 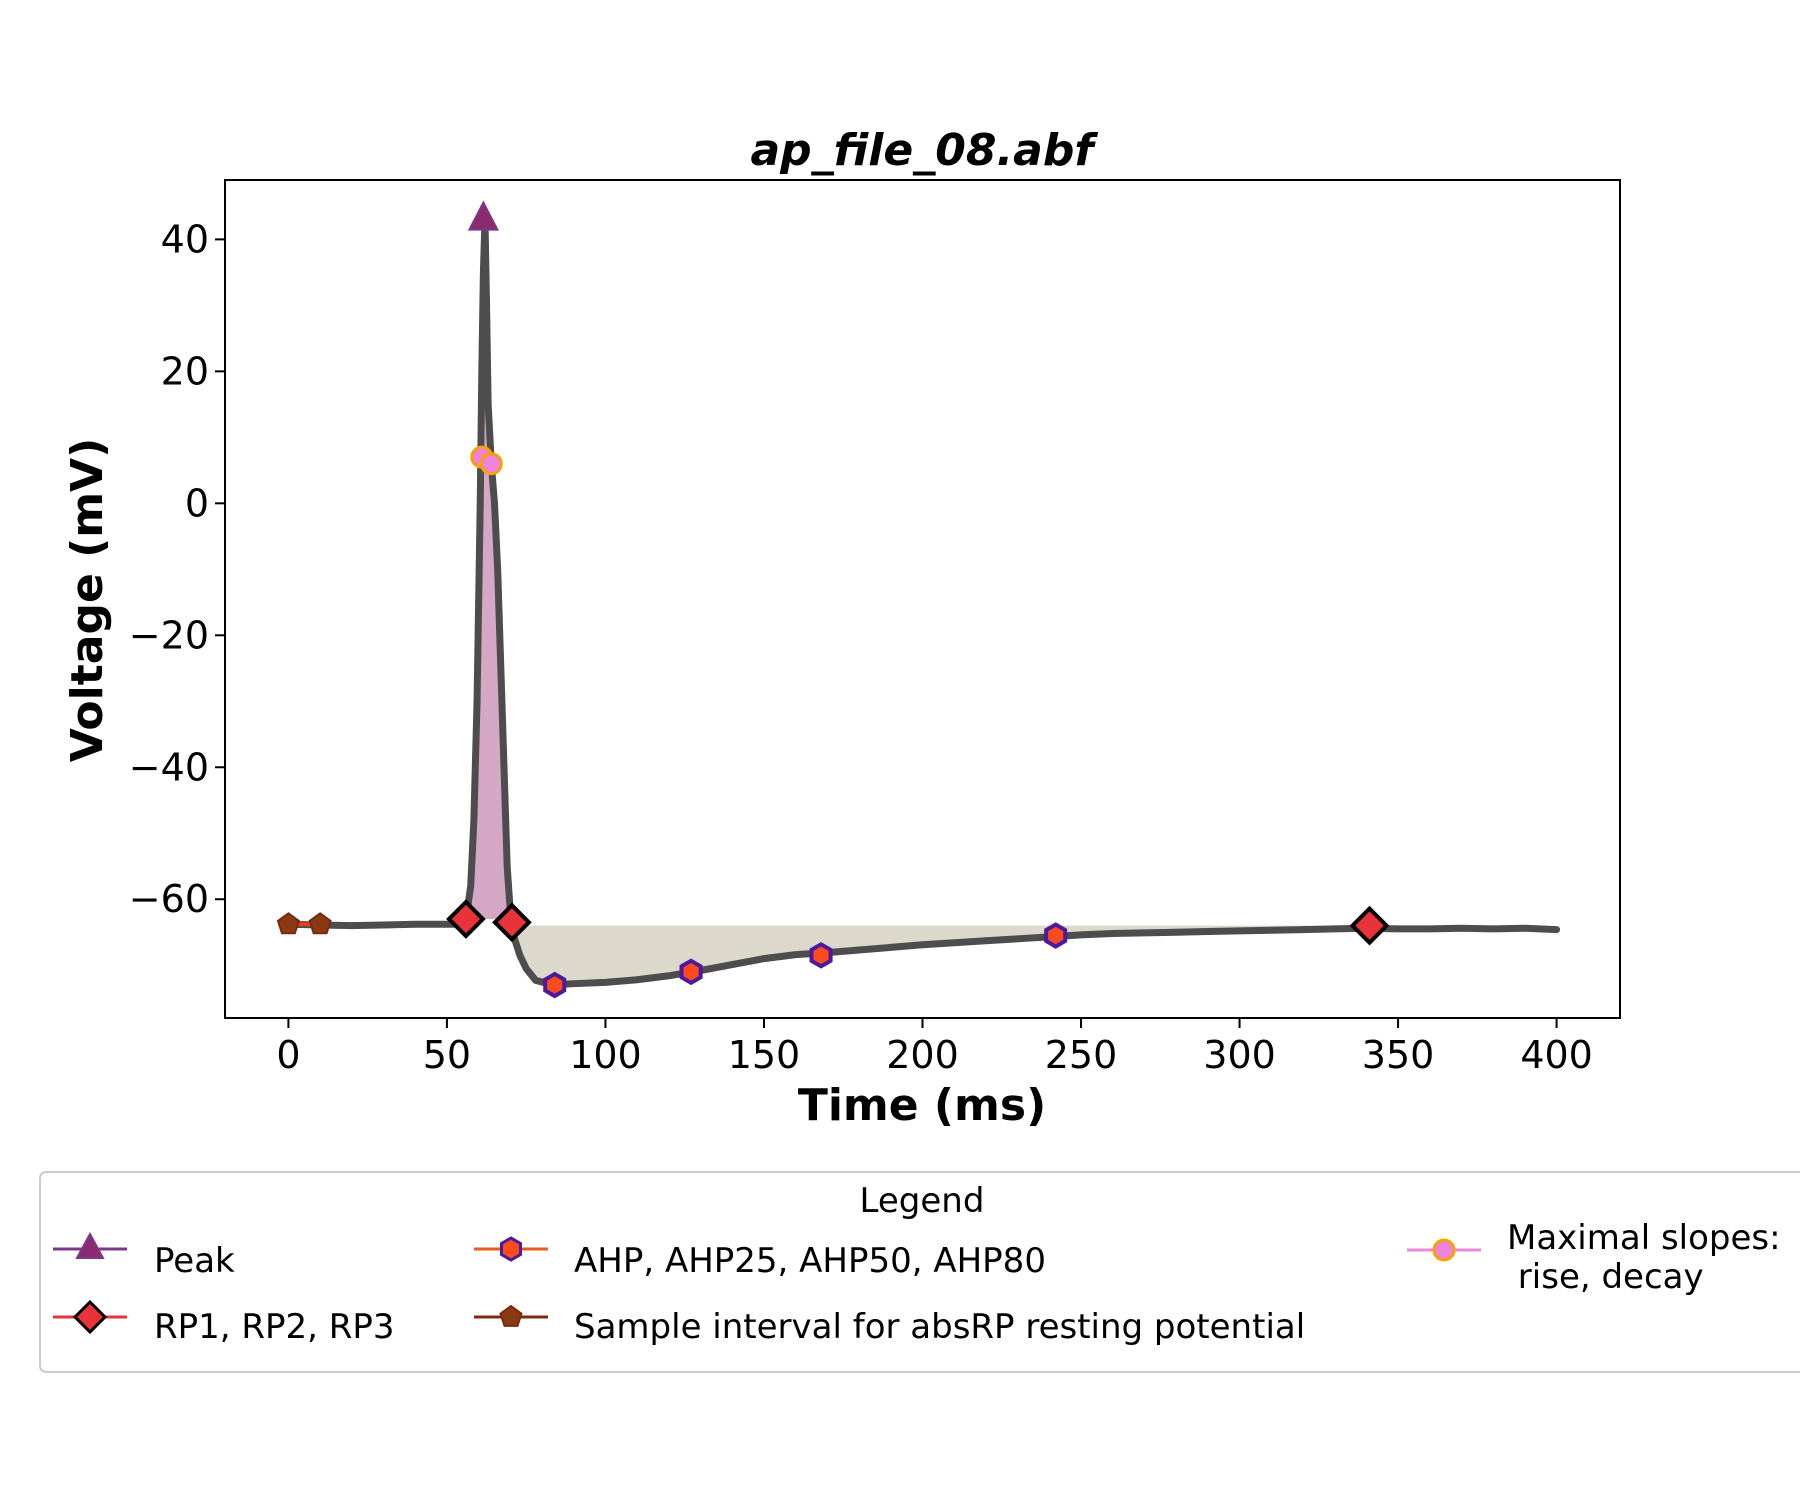 What do you see at coordinates (169, 635) in the screenshot?
I see `y-tick-label: −20` at bounding box center [169, 635].